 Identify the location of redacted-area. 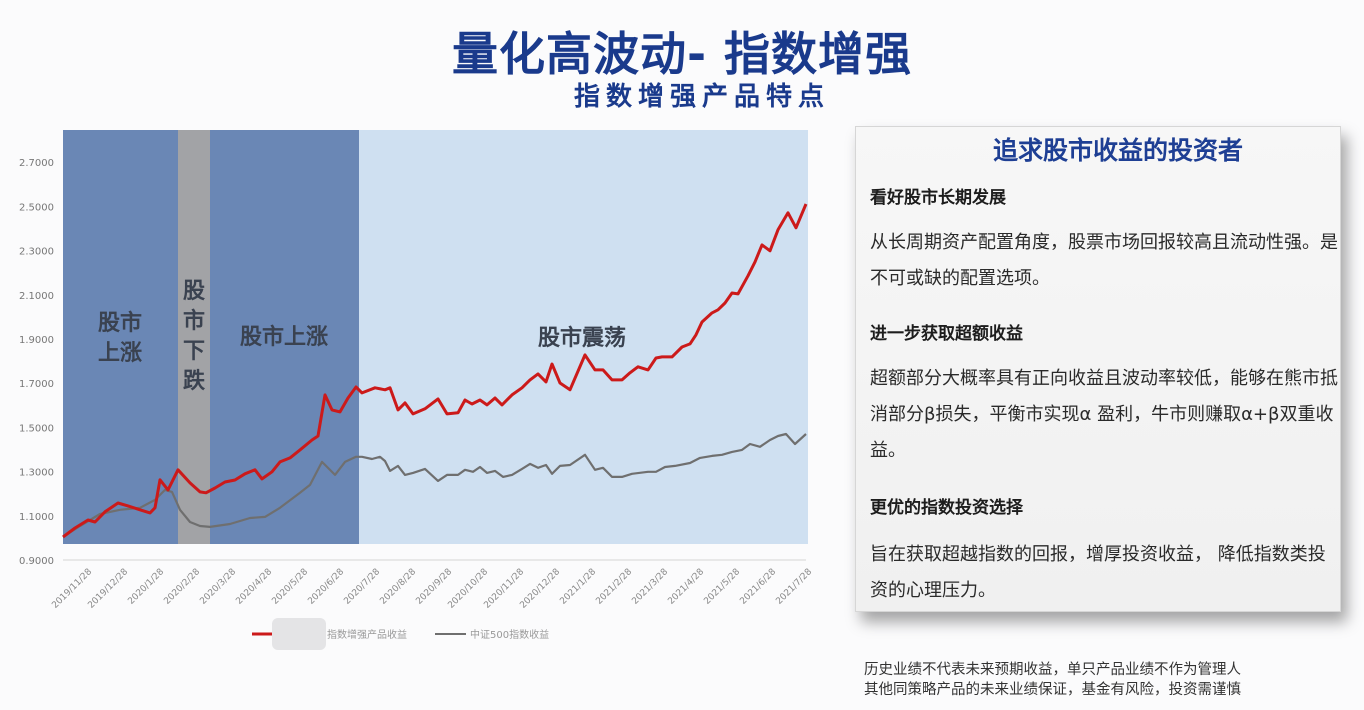
(299, 634).